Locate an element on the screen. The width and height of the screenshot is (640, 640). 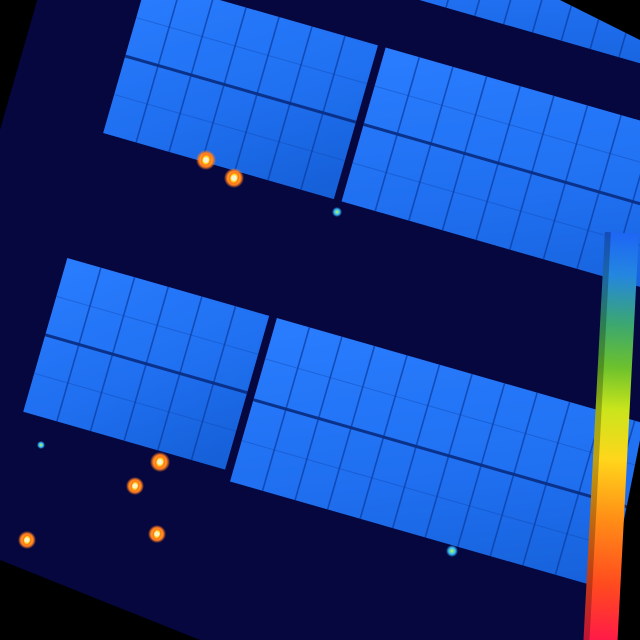
scale-gradient is located at coordinates (610, 435).